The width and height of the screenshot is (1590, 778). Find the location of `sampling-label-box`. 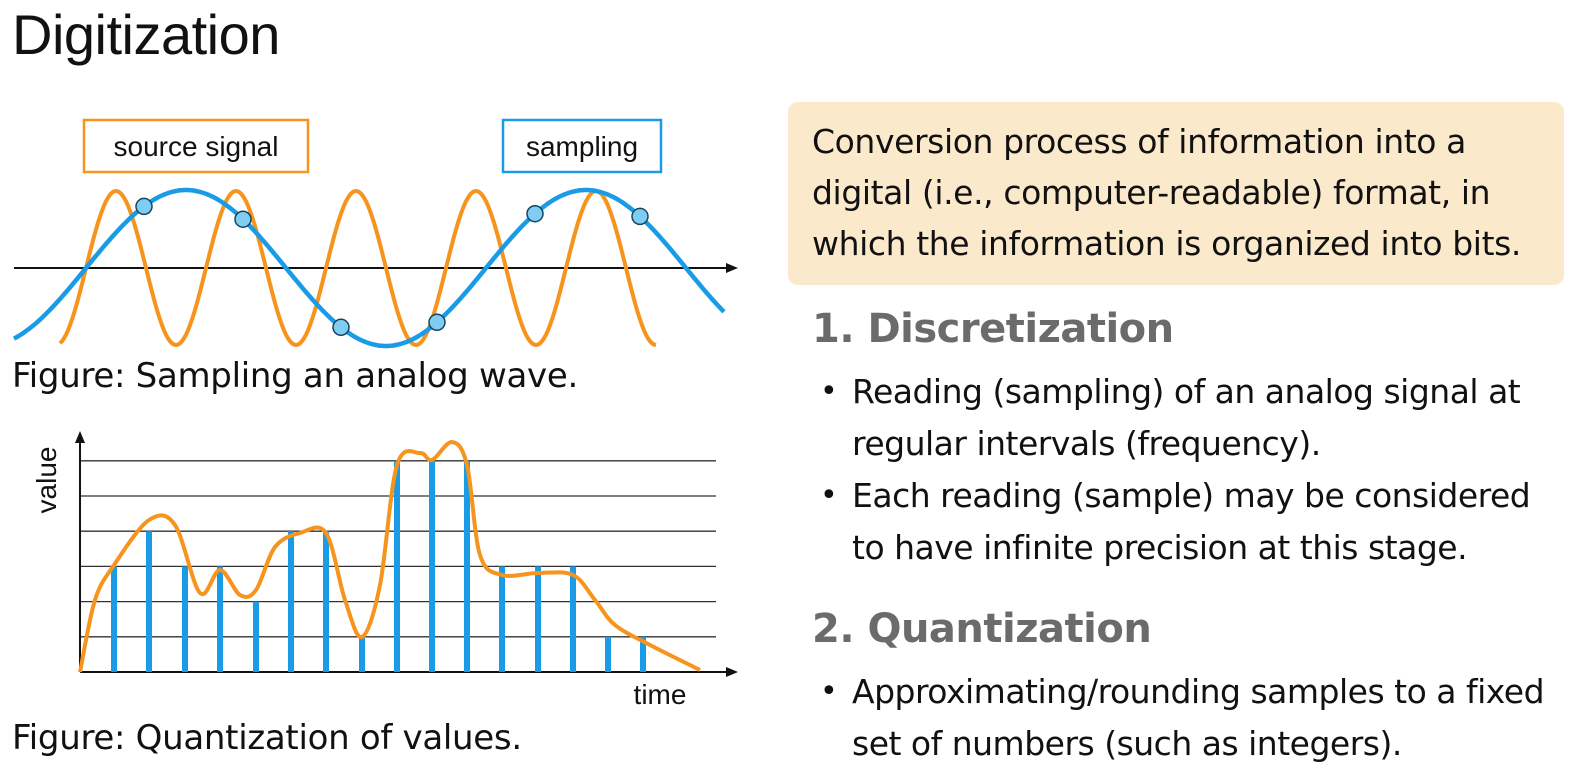

sampling-label-box is located at coordinates (582, 146).